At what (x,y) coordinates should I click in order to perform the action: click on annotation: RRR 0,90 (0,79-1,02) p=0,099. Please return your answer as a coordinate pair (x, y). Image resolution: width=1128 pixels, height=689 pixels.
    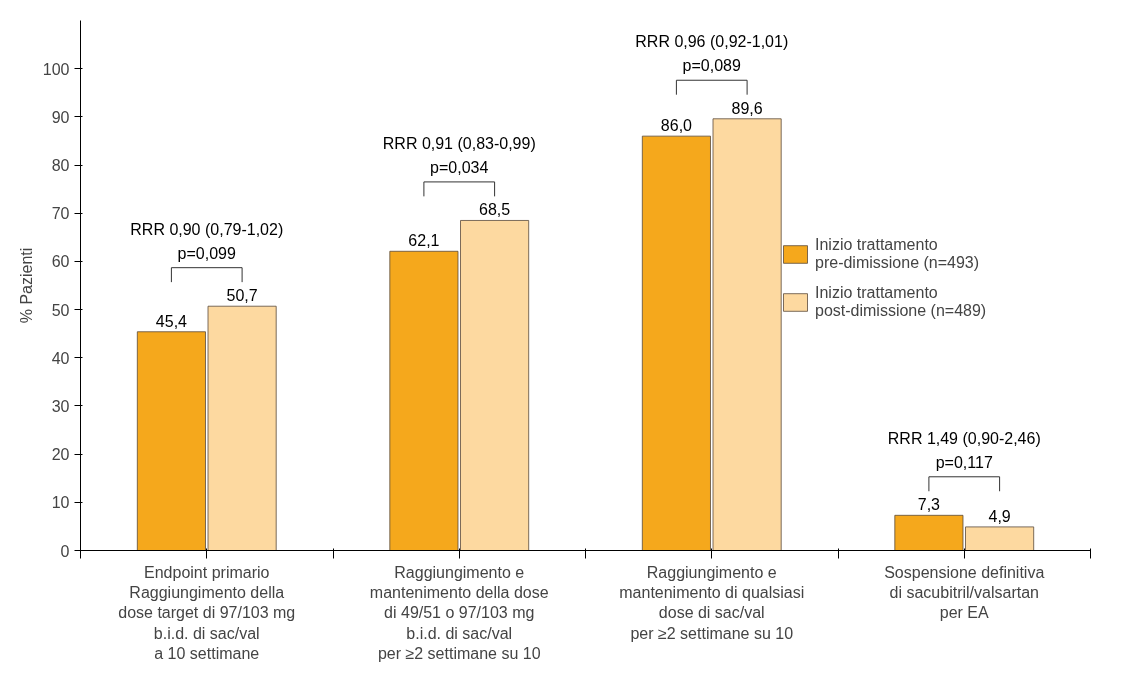
    Looking at the image, I should click on (207, 241).